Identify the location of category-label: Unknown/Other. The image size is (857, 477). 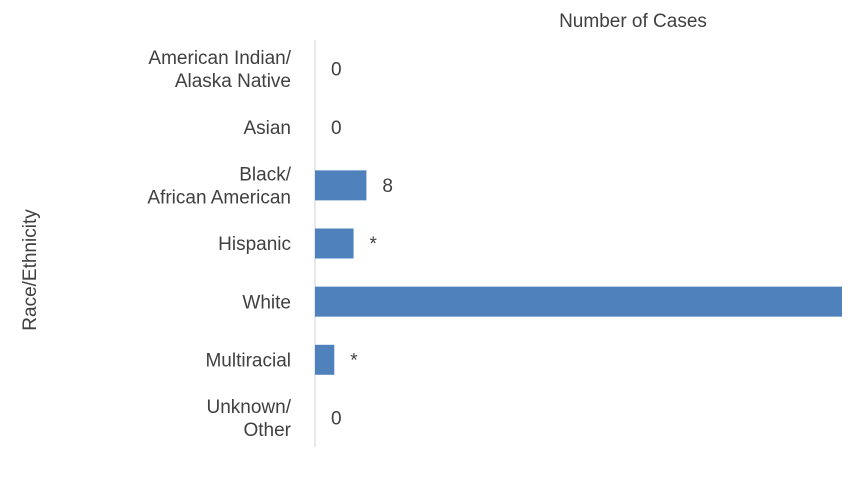
(249, 419).